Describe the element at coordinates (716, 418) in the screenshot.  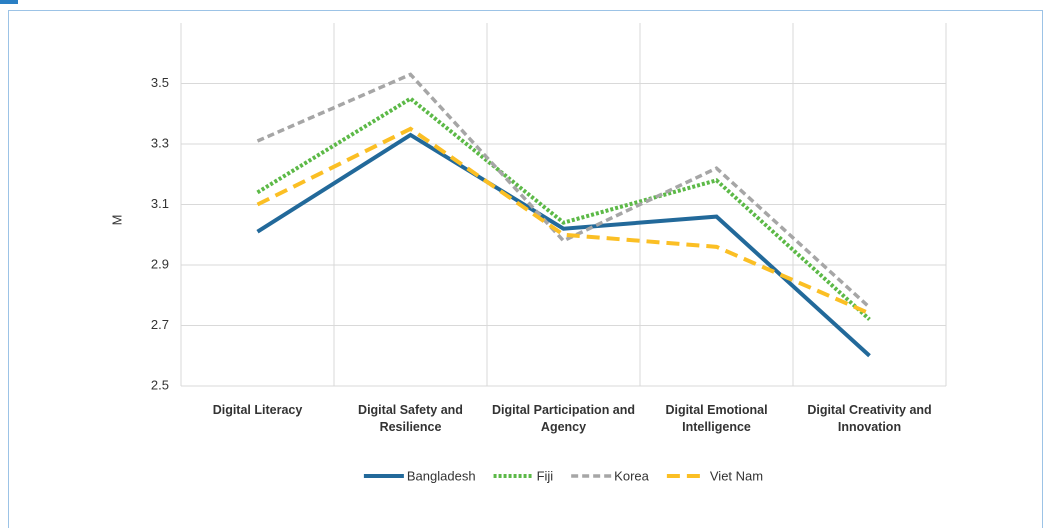
I see `x-tick-label: Digital Emotional Intelligence` at that location.